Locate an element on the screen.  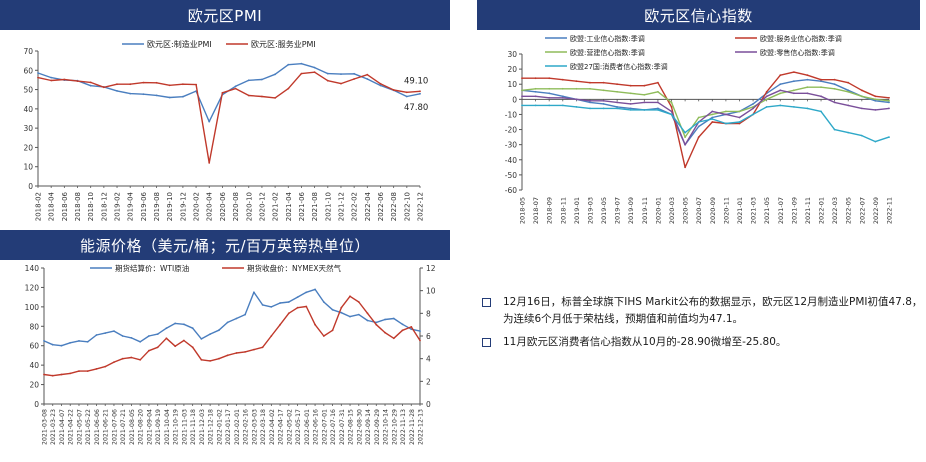
x-tick-label: 2022-05 is located at coordinates (849, 210).